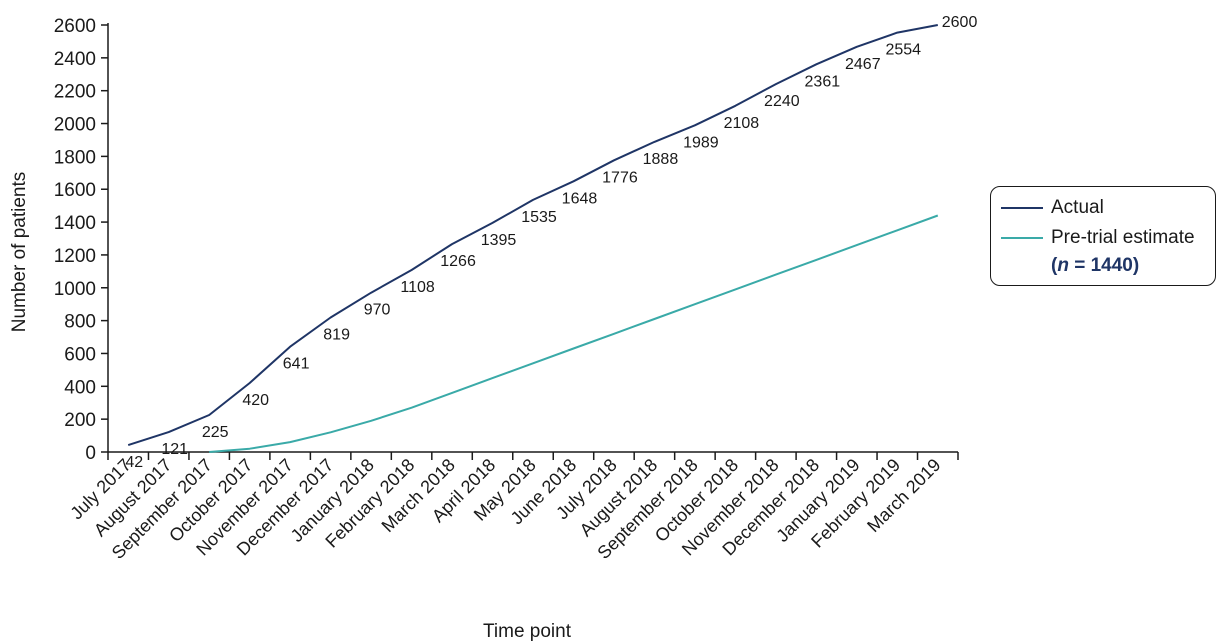 This screenshot has width=1222, height=644. I want to click on data-label: 121, so click(174, 449).